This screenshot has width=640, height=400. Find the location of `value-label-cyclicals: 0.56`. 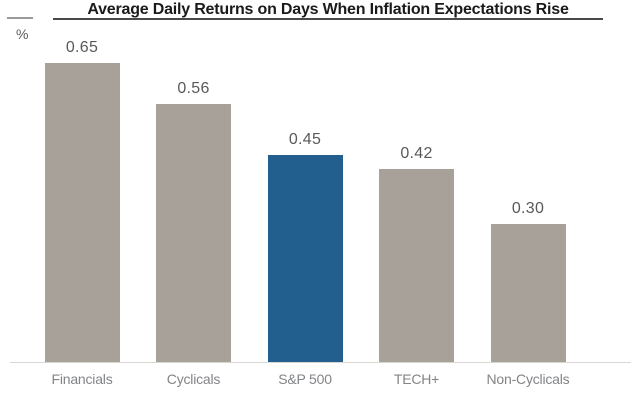

value-label-cyclicals: 0.56 is located at coordinates (193, 88).